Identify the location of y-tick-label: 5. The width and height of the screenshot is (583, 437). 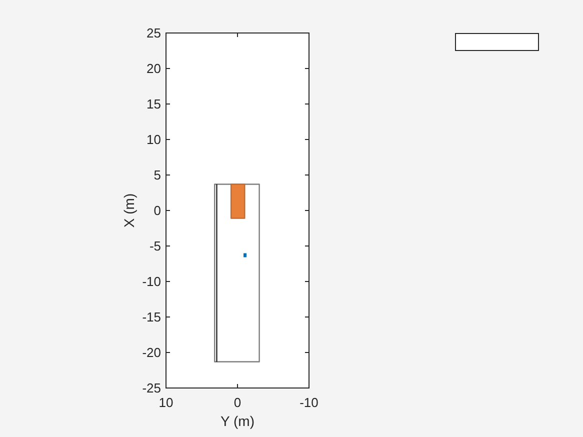
(157, 175).